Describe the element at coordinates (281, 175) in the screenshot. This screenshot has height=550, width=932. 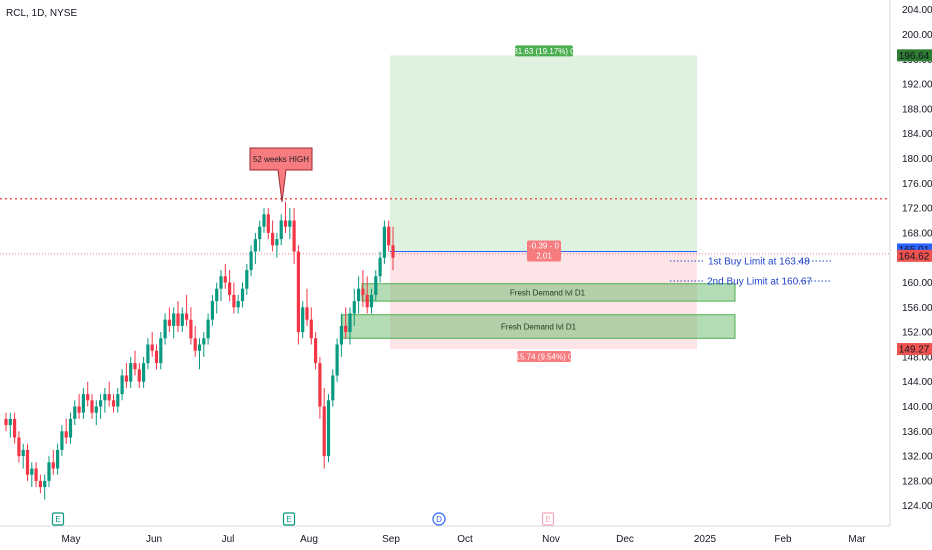
I see `annotation-callout` at that location.